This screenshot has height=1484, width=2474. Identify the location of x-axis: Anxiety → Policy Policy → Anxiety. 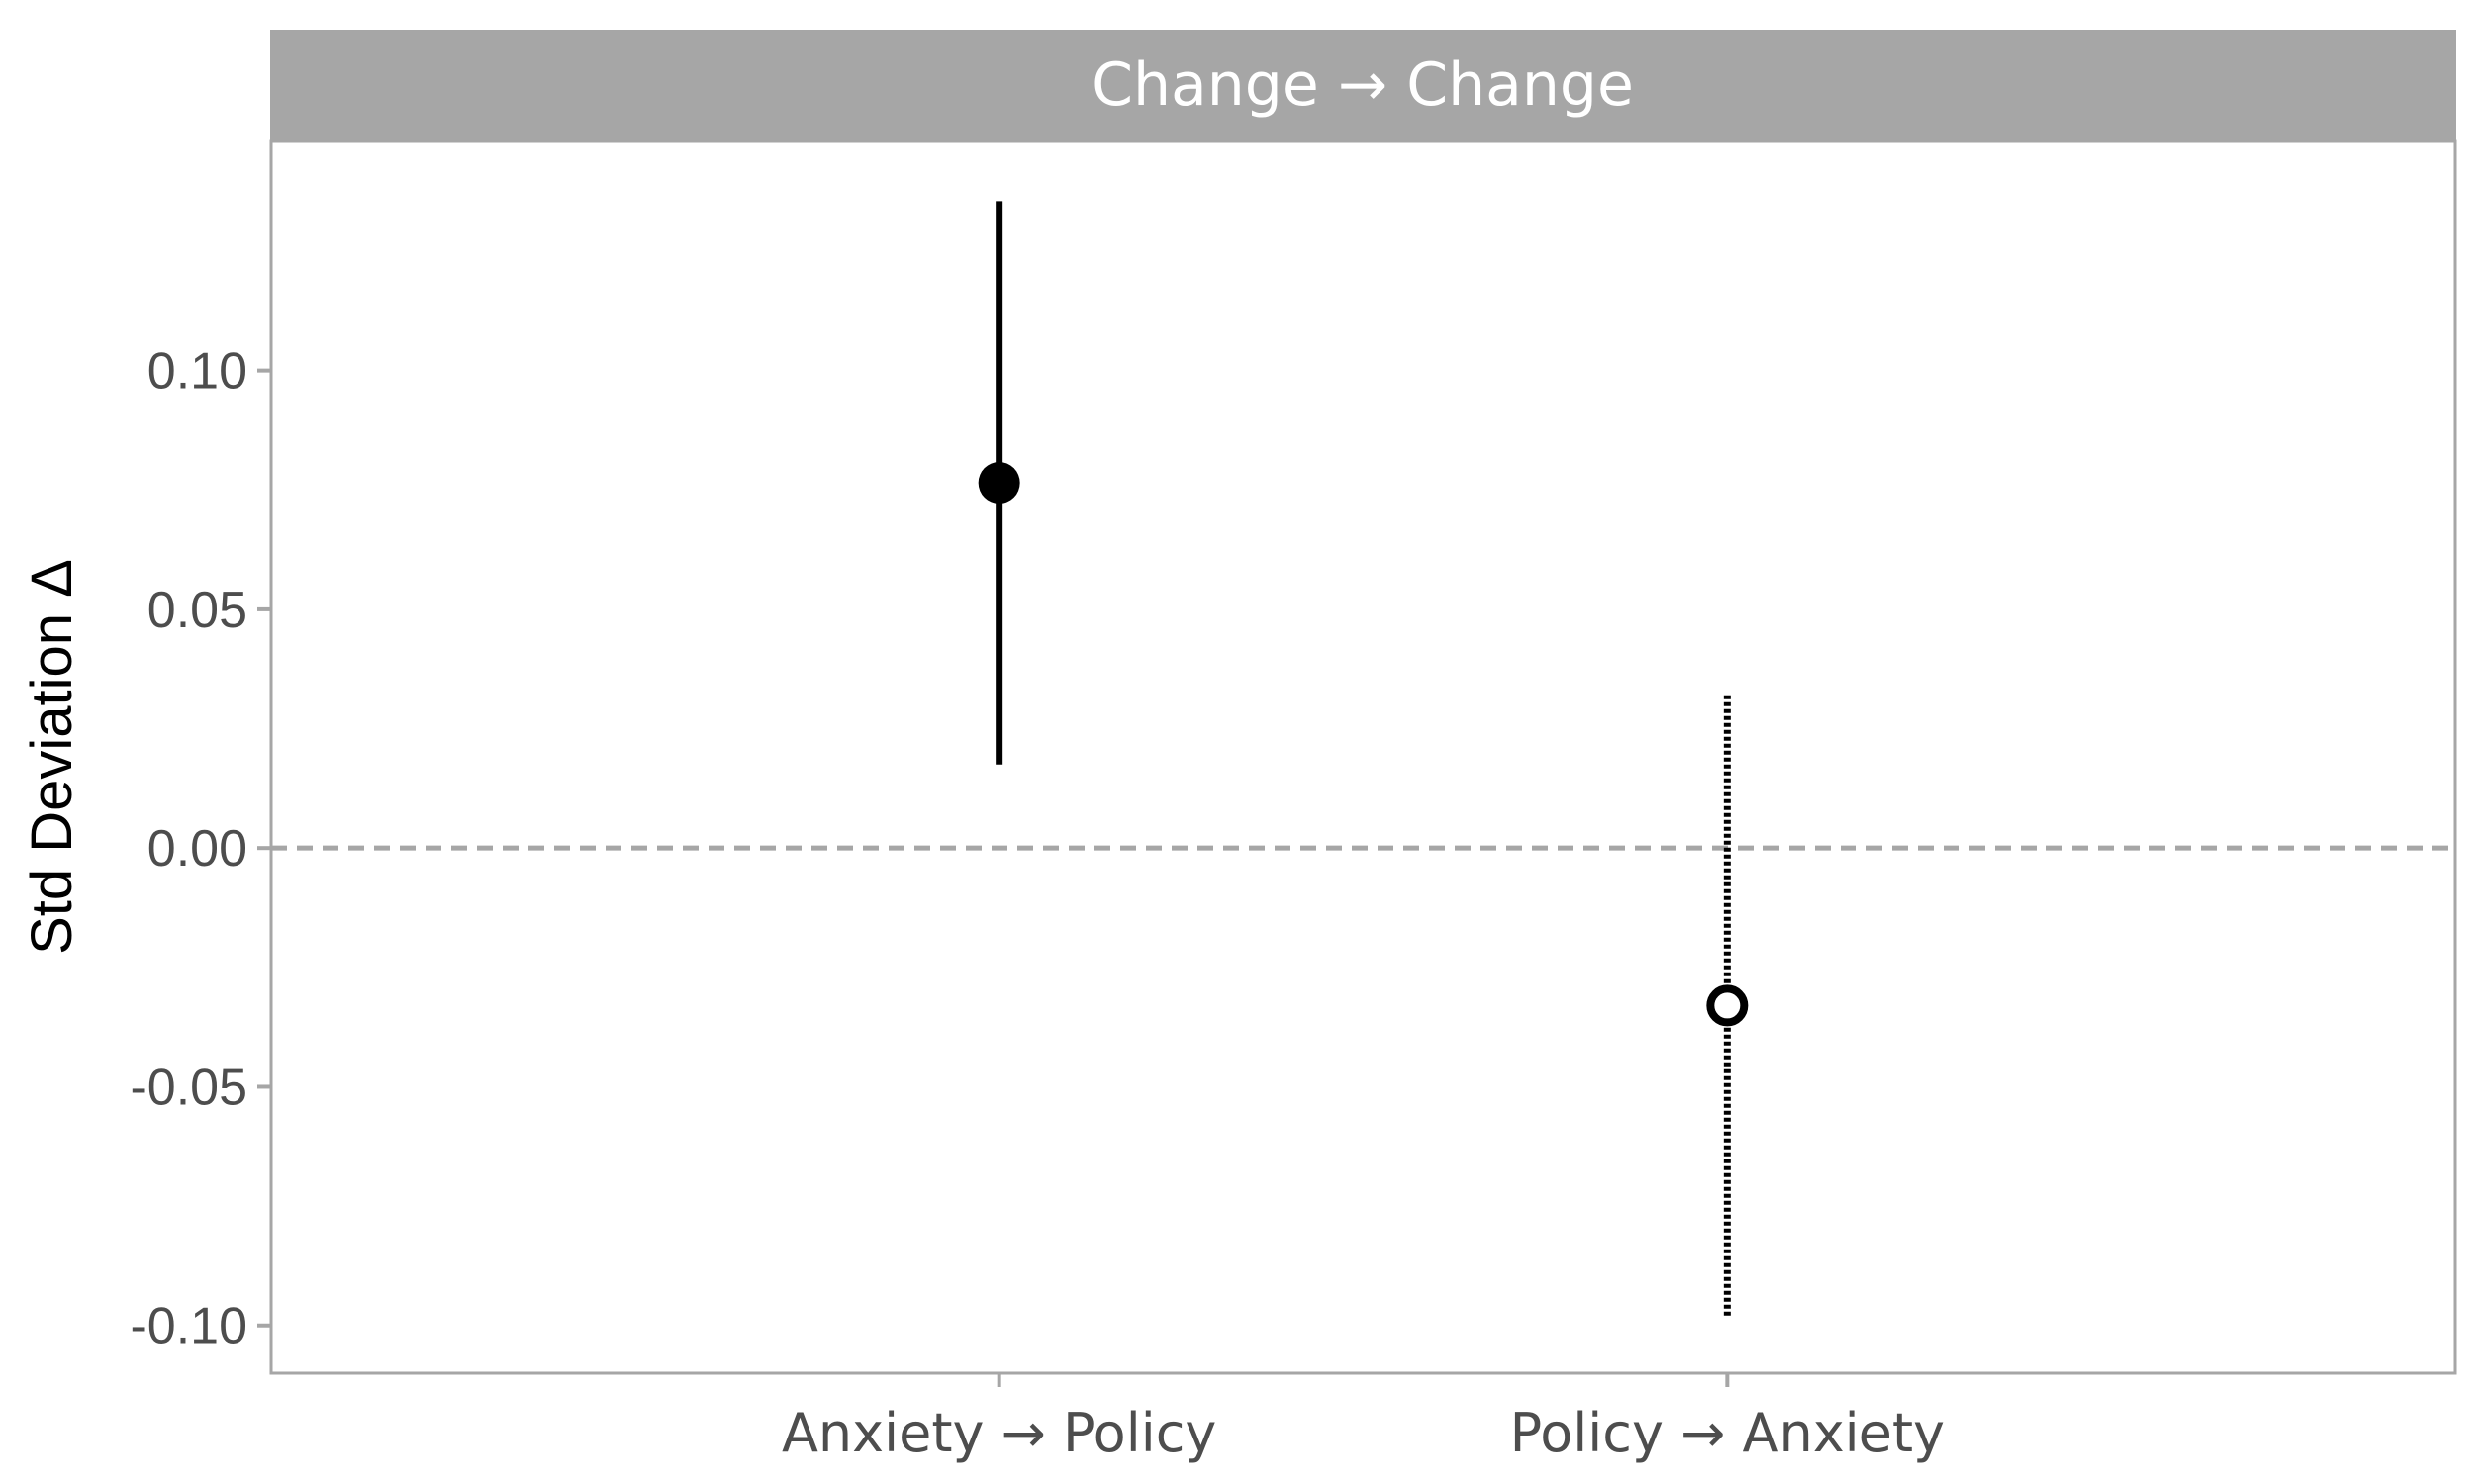
(1364, 1418).